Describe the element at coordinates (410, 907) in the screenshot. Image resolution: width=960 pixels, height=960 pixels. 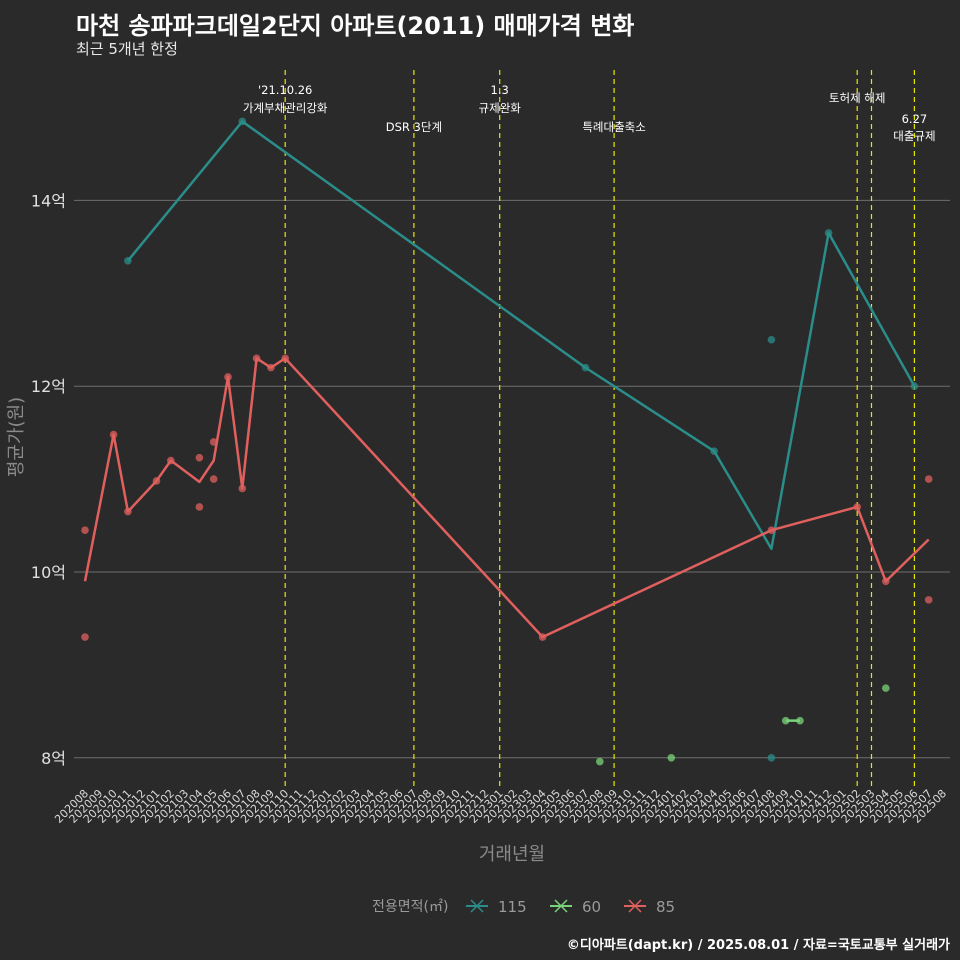
I see `legend-title: 전용면적(㎡)` at that location.